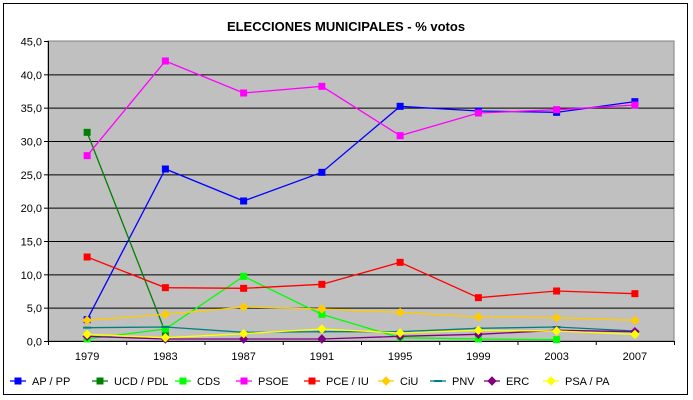 This screenshot has width=693, height=400. I want to click on legend-item: ERC, so click(506, 382).